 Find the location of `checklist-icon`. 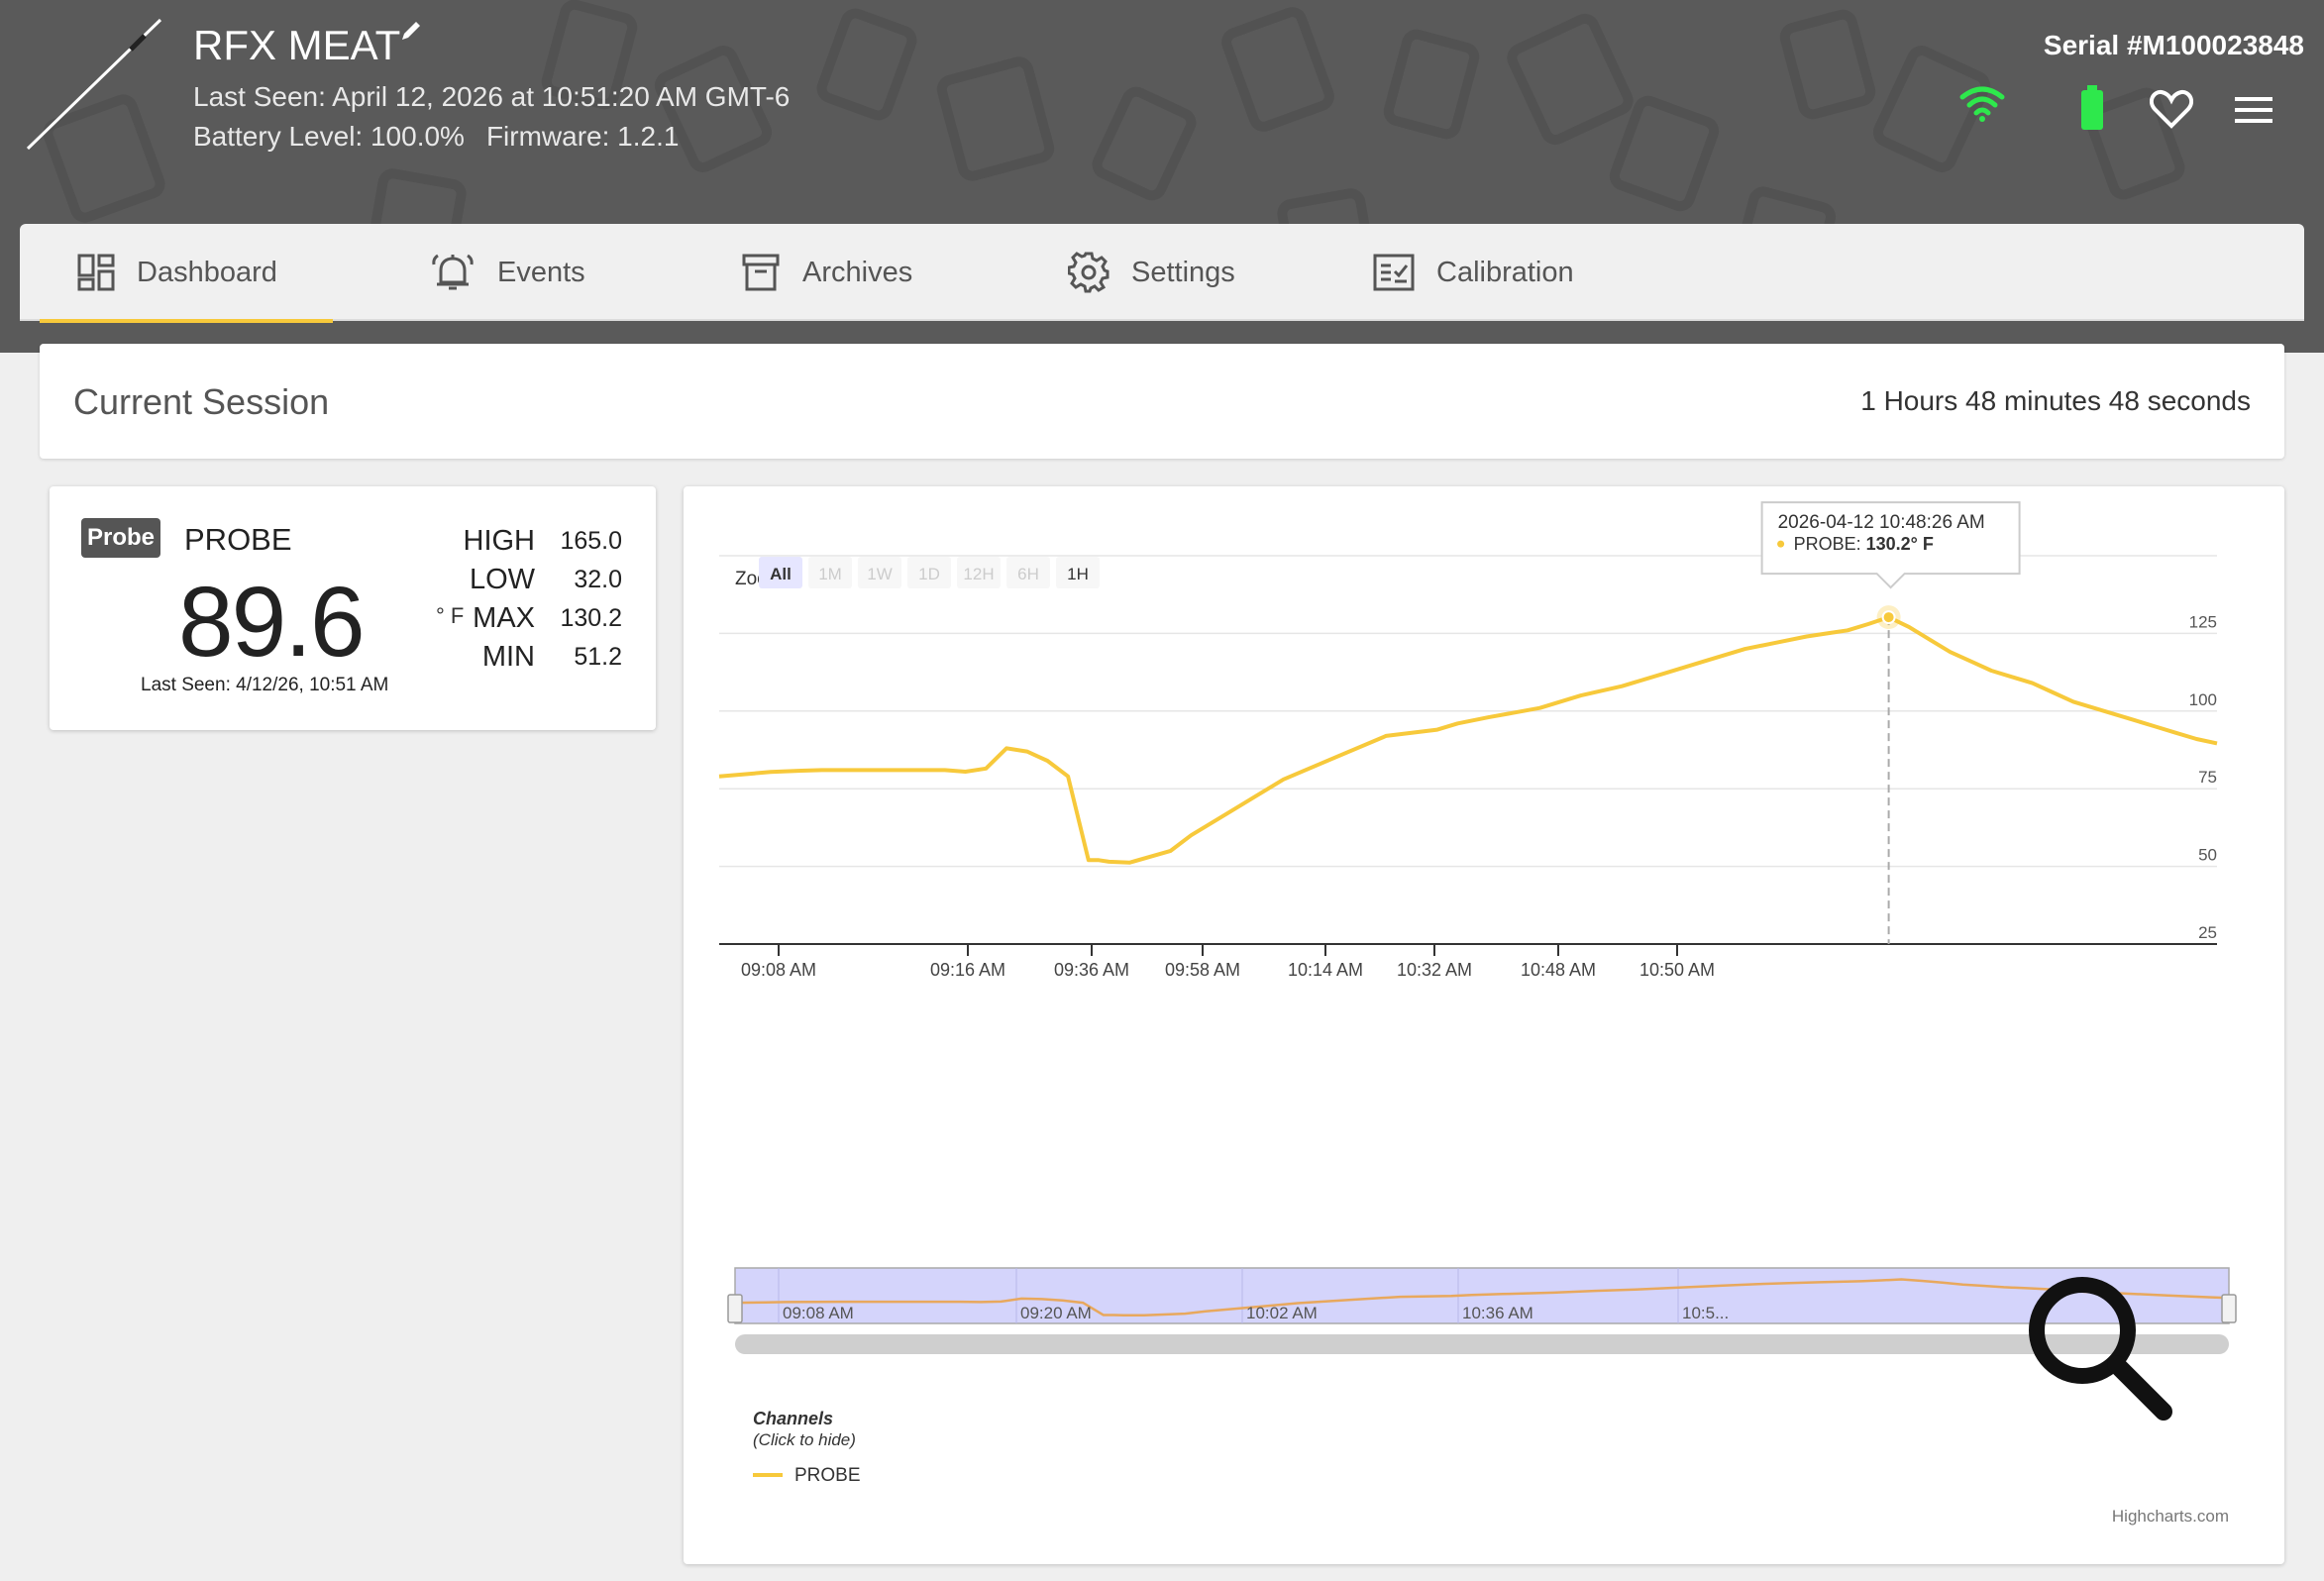

checklist-icon is located at coordinates (1394, 273).